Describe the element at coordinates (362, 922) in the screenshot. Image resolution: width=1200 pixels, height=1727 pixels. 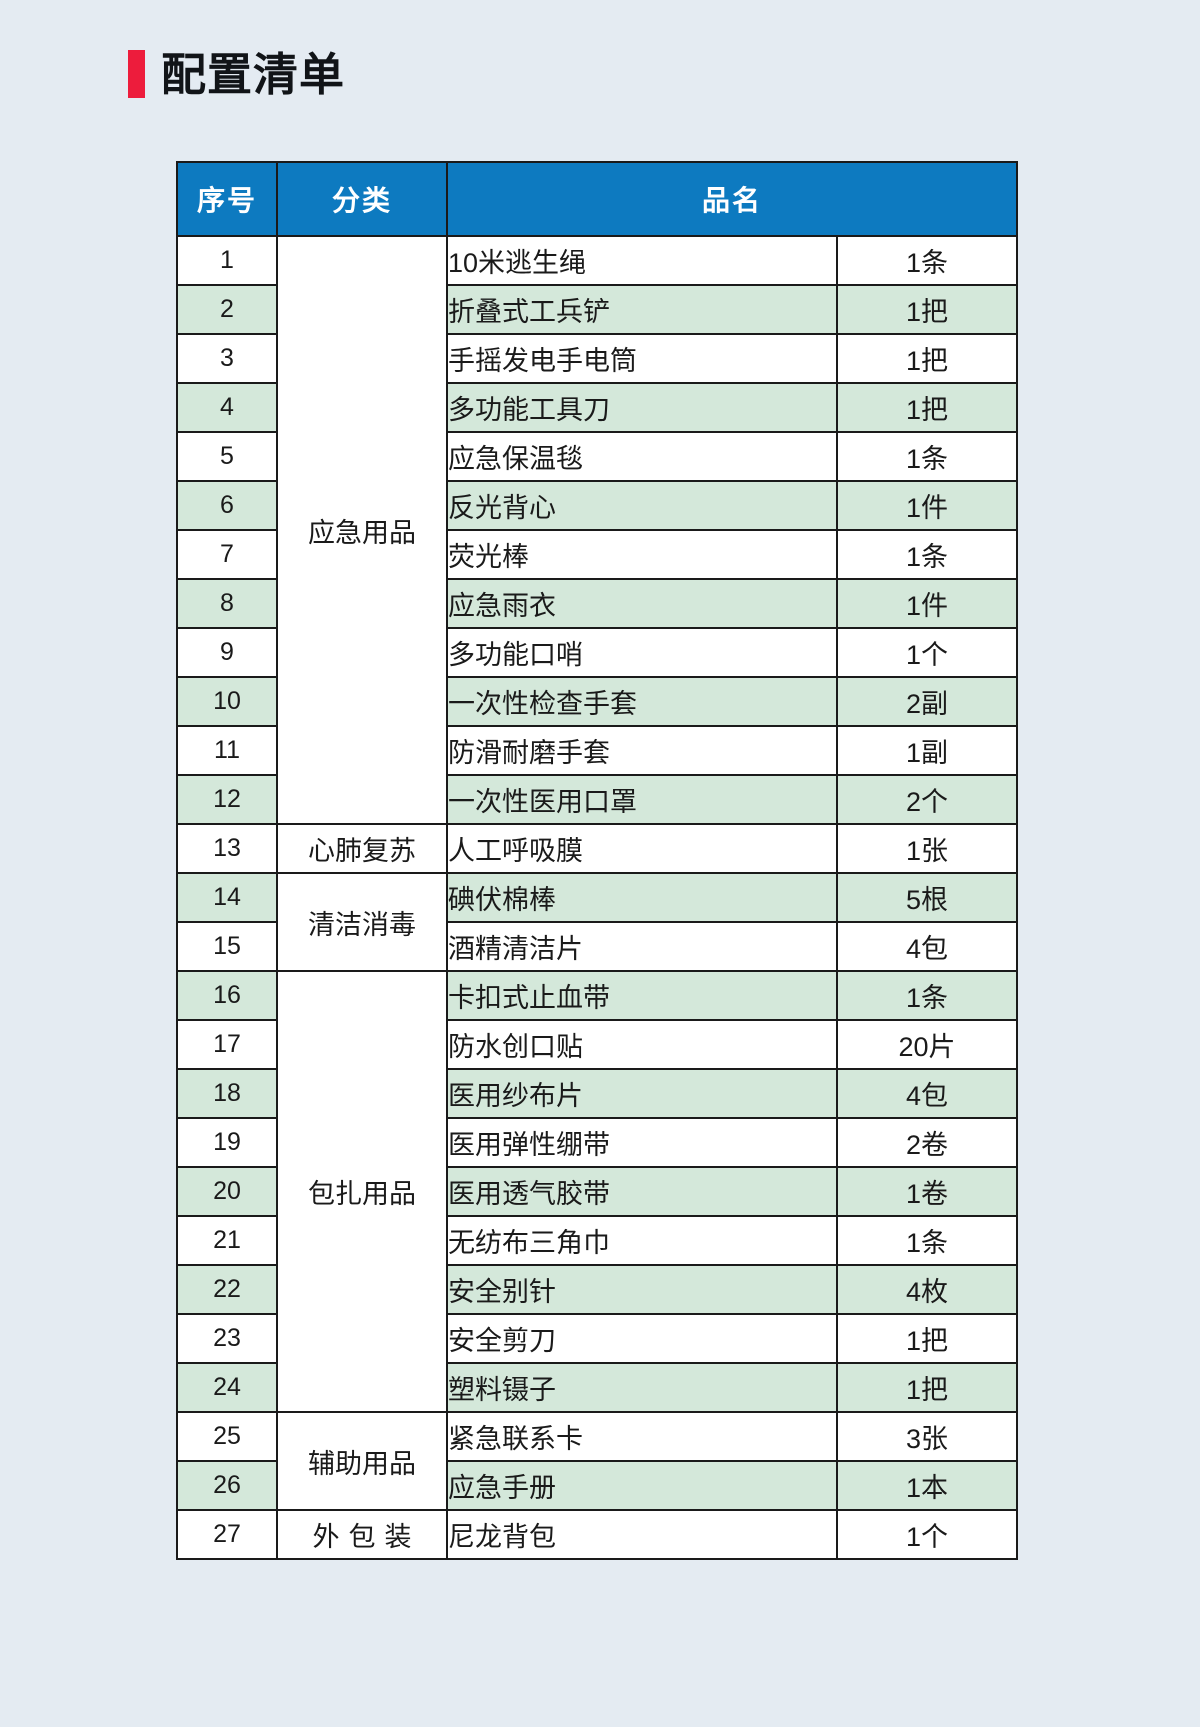
I see `cell-category: 清洁消毒` at that location.